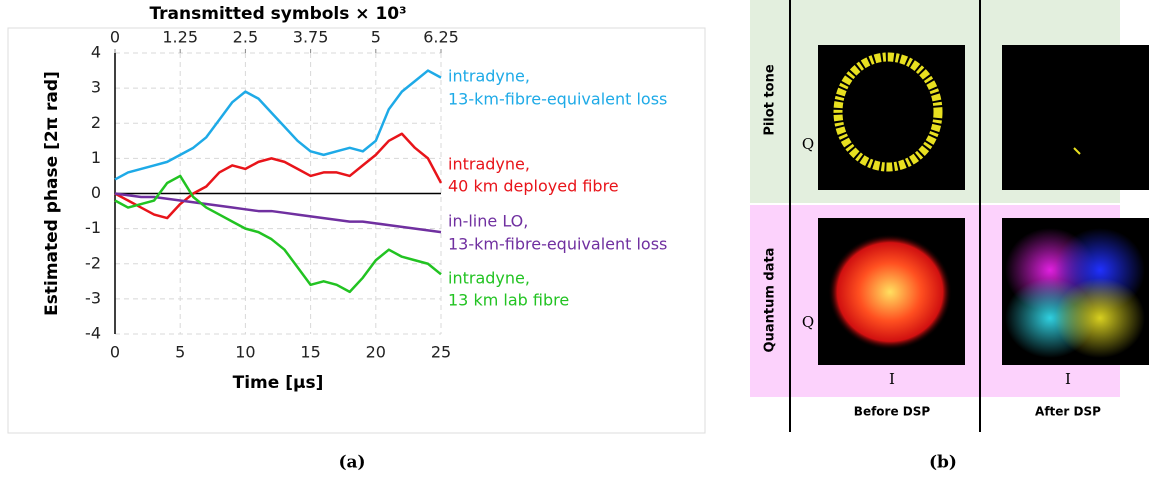 This screenshot has height=484, width=1159. I want to click on caption: (b), so click(943, 463).